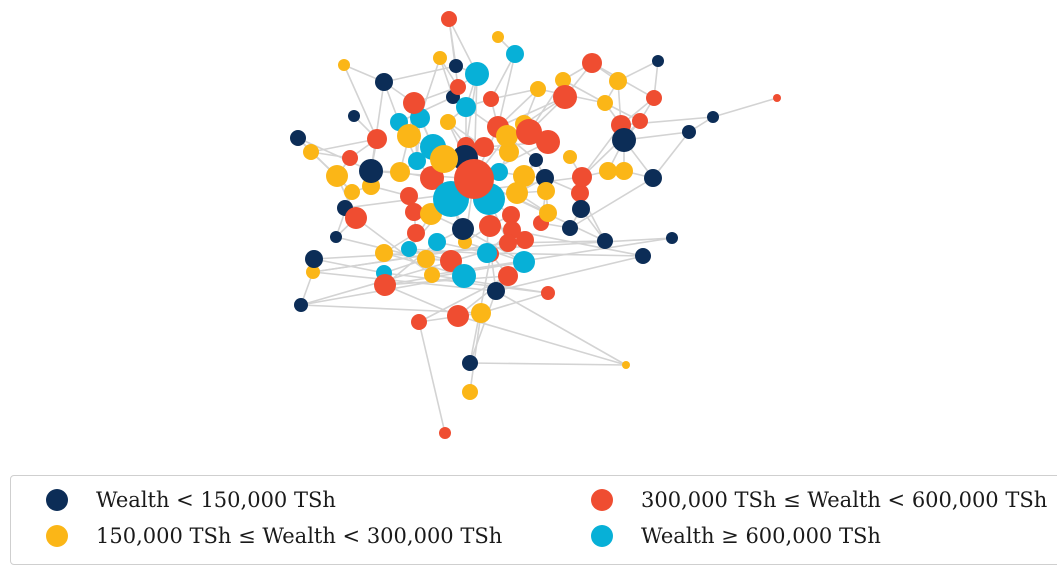  I want to click on legend-swatch-lower-mid, so click(57, 536).